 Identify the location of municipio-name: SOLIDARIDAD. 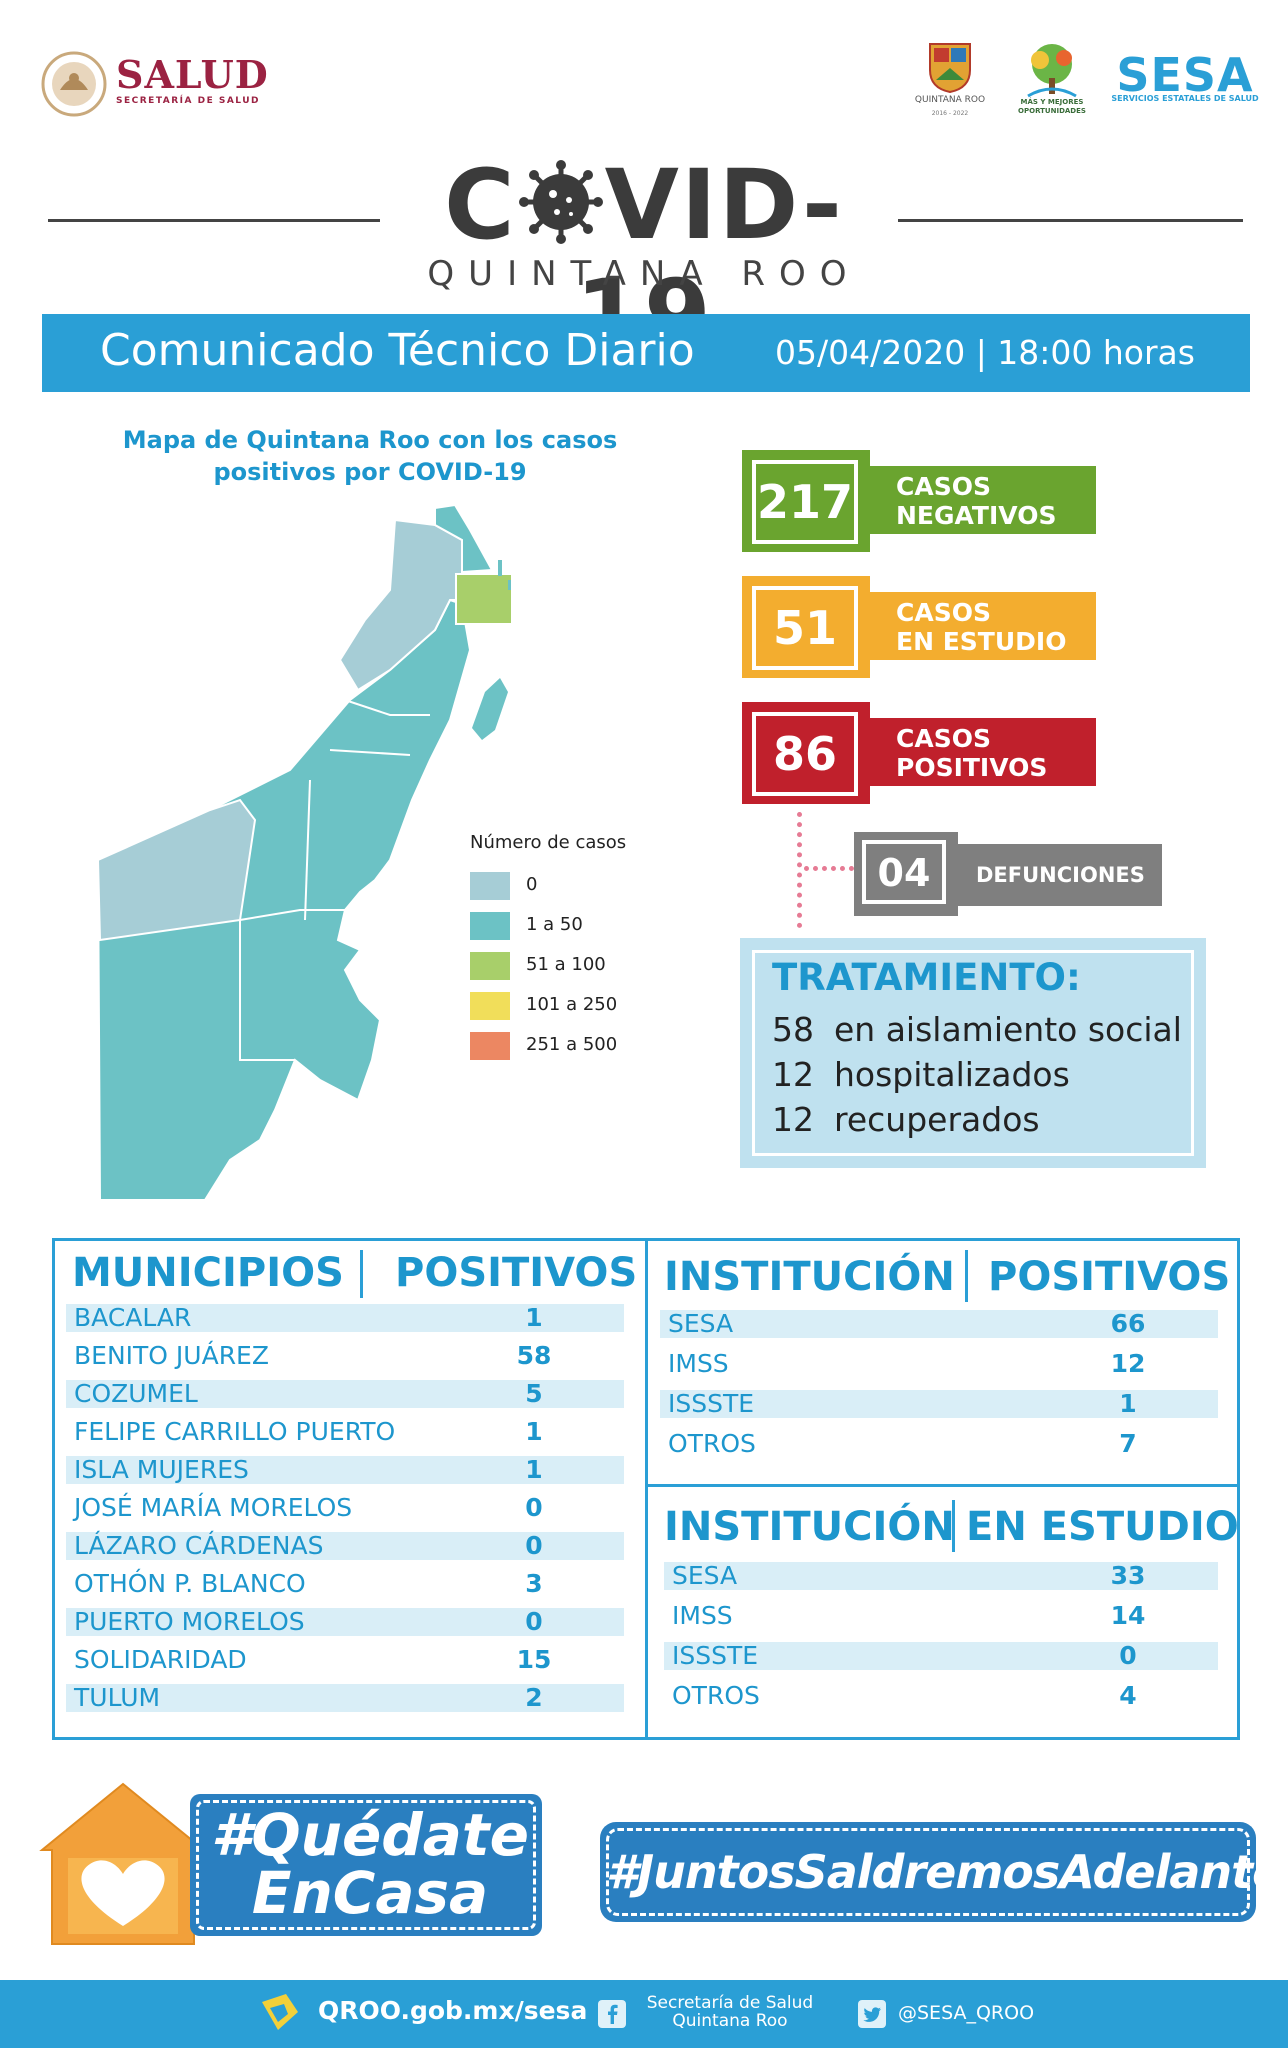
(160, 1659).